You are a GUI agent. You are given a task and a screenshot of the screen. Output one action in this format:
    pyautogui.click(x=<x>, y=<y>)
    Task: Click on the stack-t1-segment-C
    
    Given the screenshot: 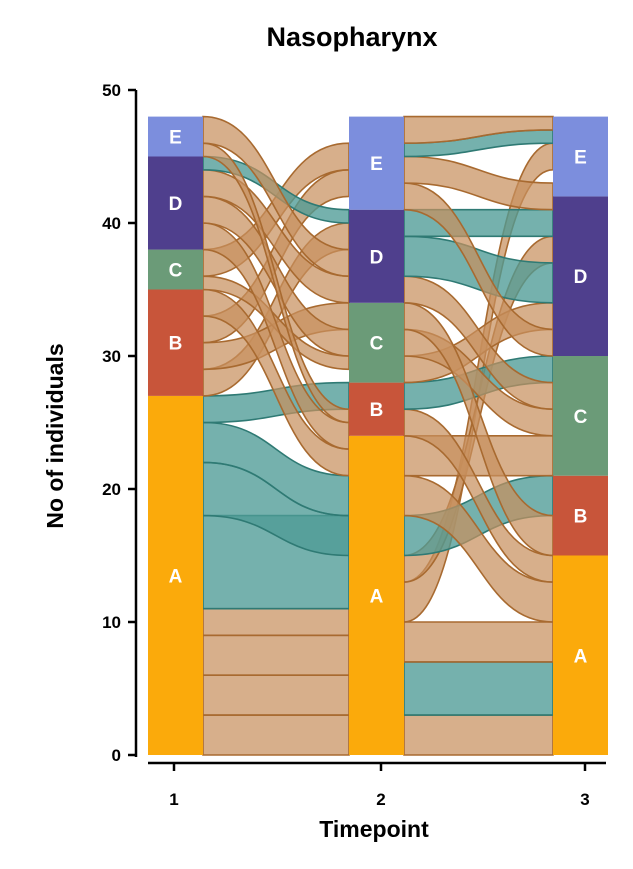 What is the action you would take?
    pyautogui.click(x=175, y=269)
    